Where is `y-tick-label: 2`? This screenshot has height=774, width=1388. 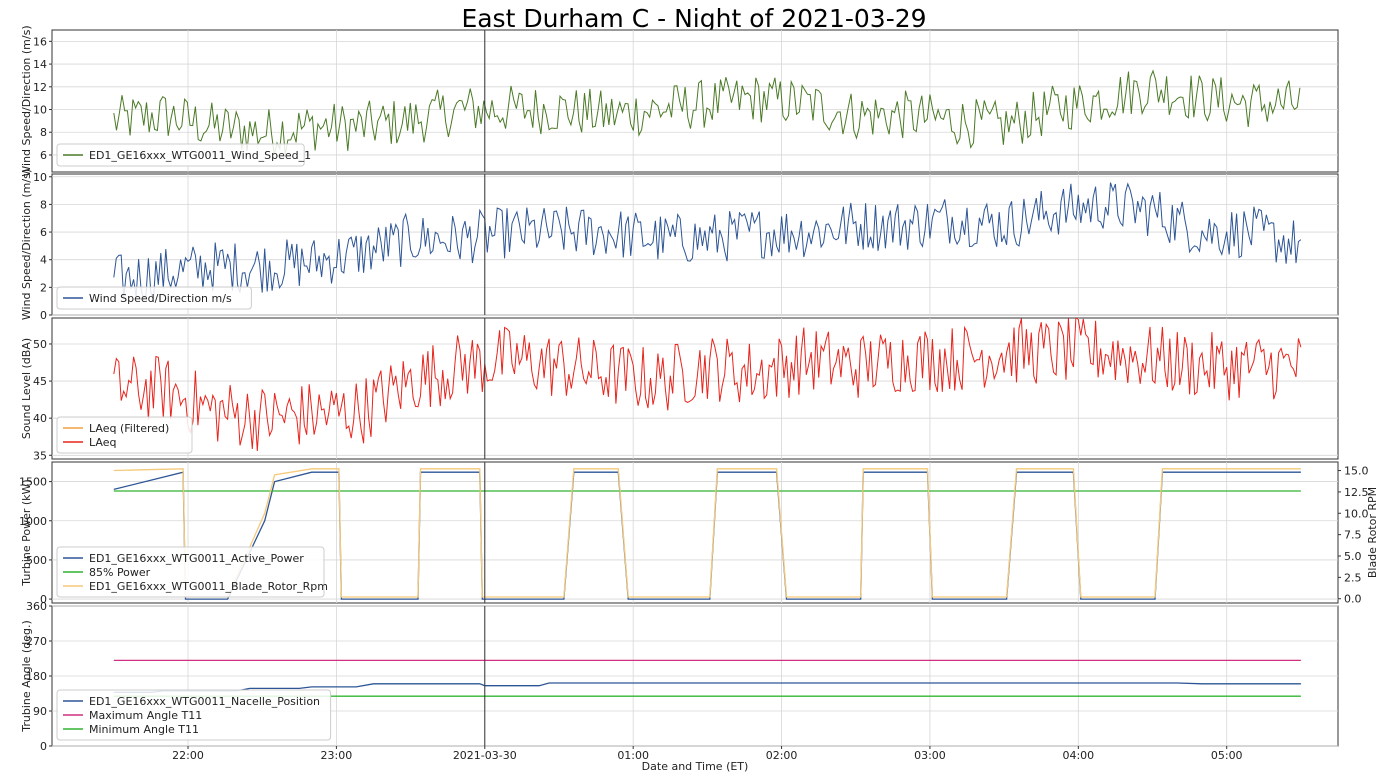 y-tick-label: 2 is located at coordinates (43, 287).